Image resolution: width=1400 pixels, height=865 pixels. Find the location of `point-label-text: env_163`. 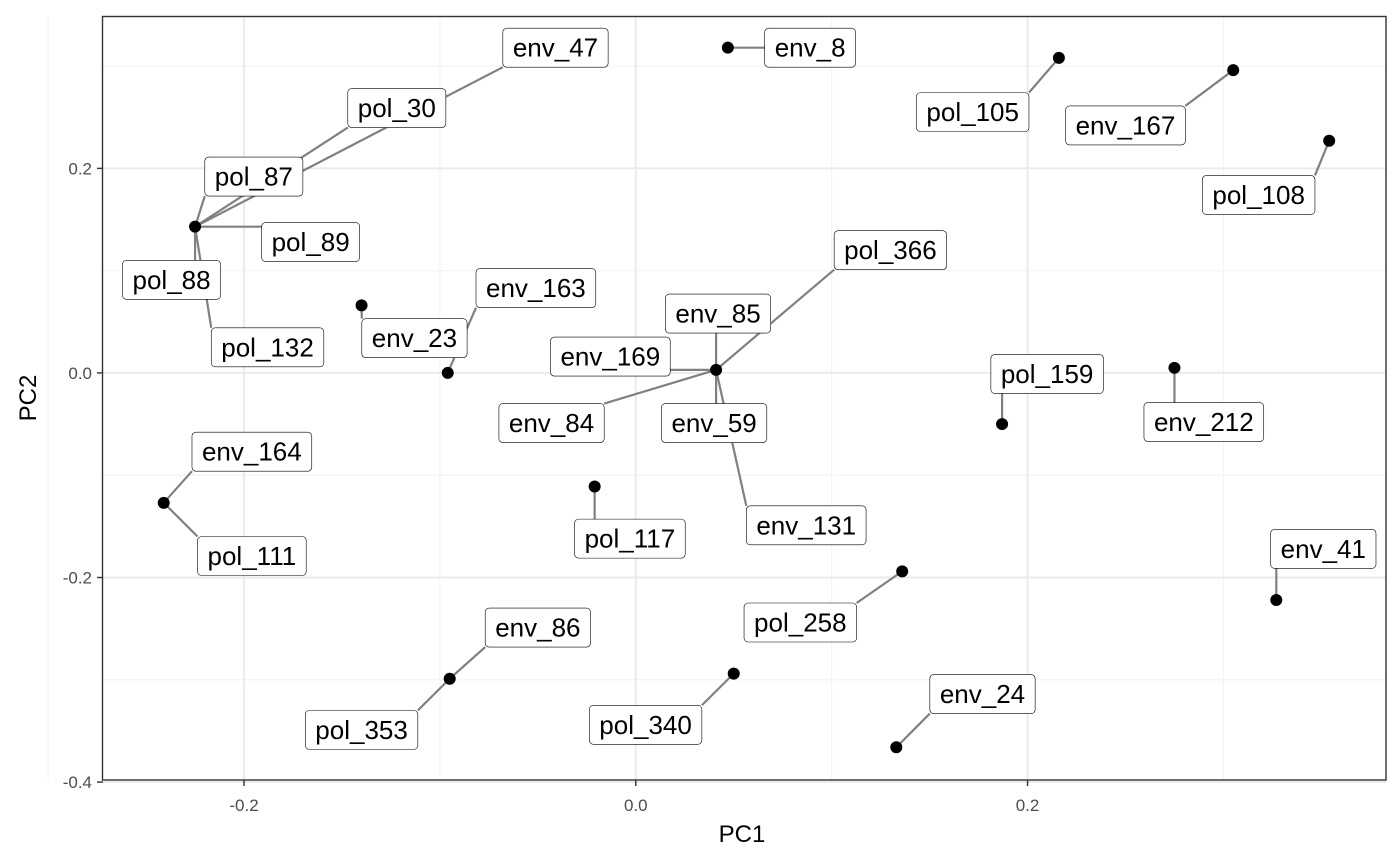

point-label-text: env_163 is located at coordinates (536, 288).